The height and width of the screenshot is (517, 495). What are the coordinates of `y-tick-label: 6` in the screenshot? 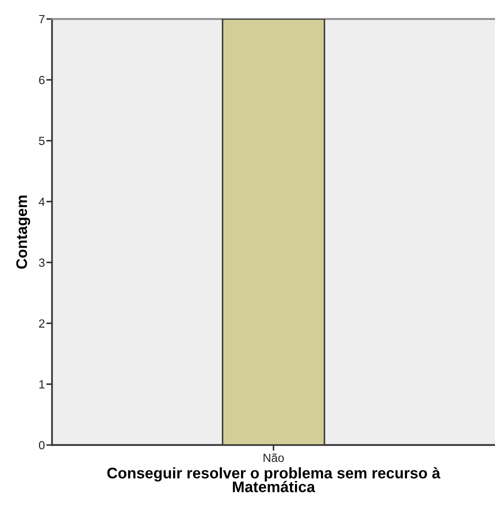 It's located at (42, 80).